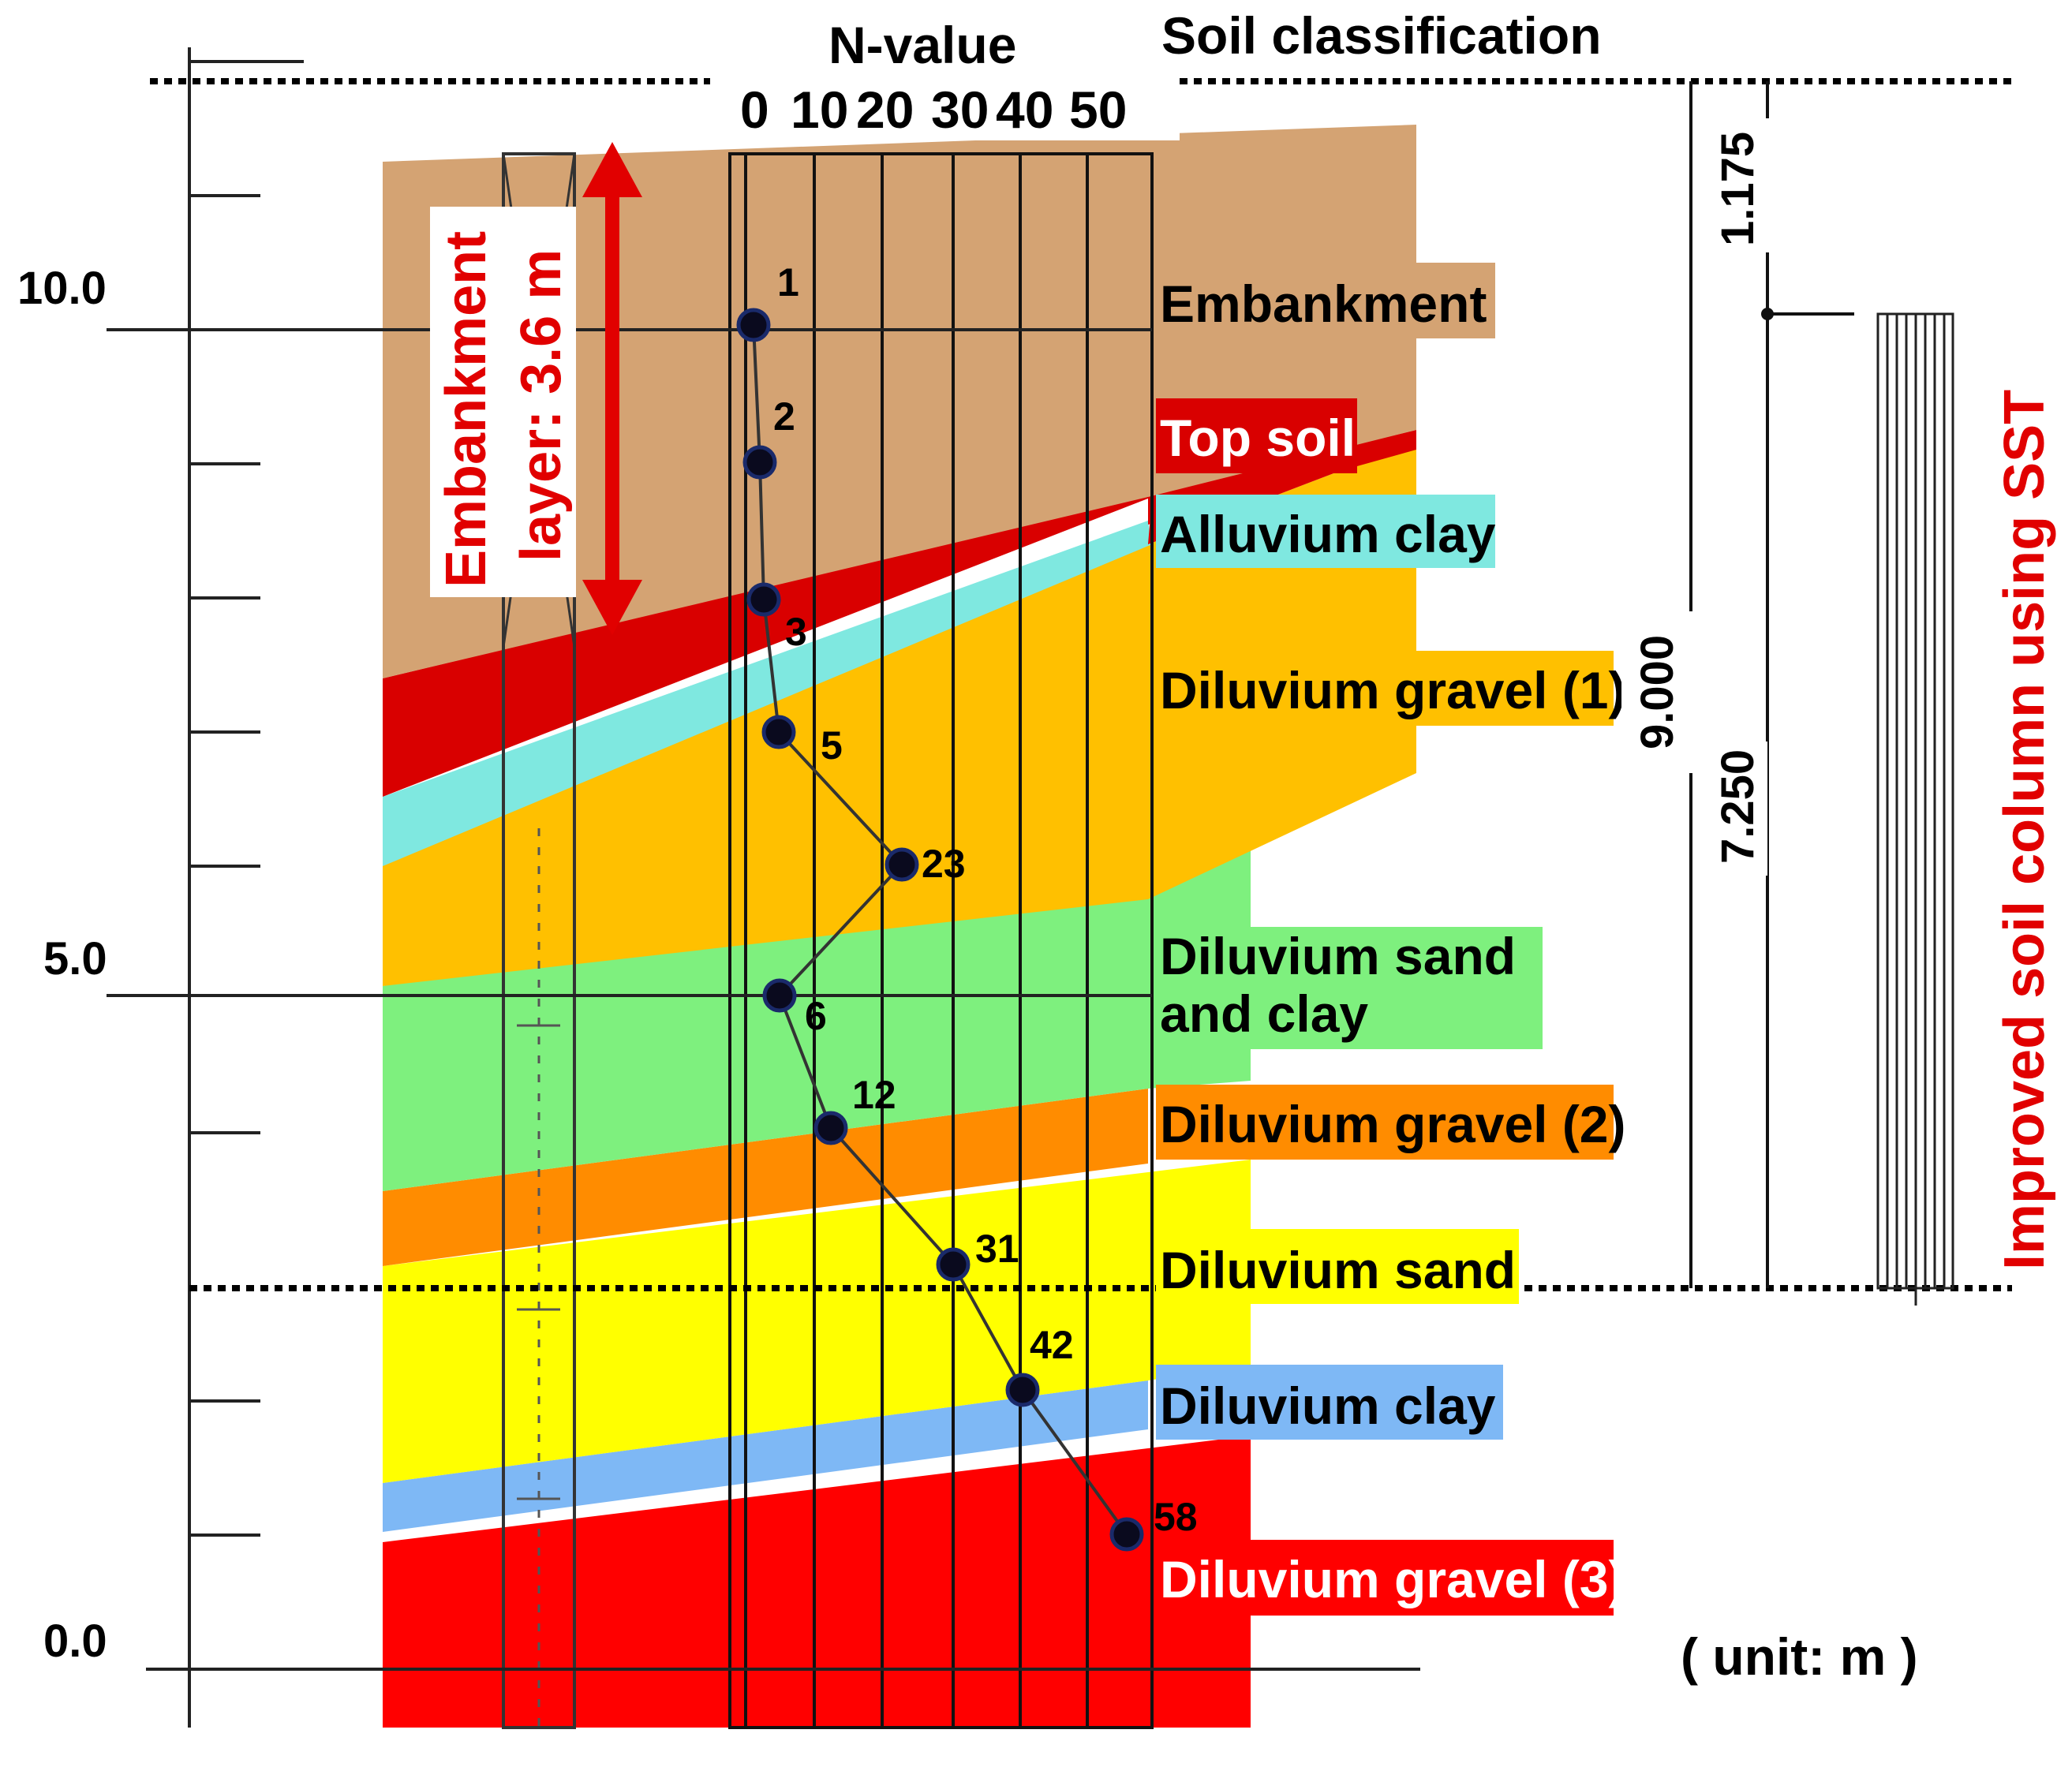  What do you see at coordinates (1393, 1124) in the screenshot?
I see `label-diluvium-gravel-2: Diluvium gravel (2)` at bounding box center [1393, 1124].